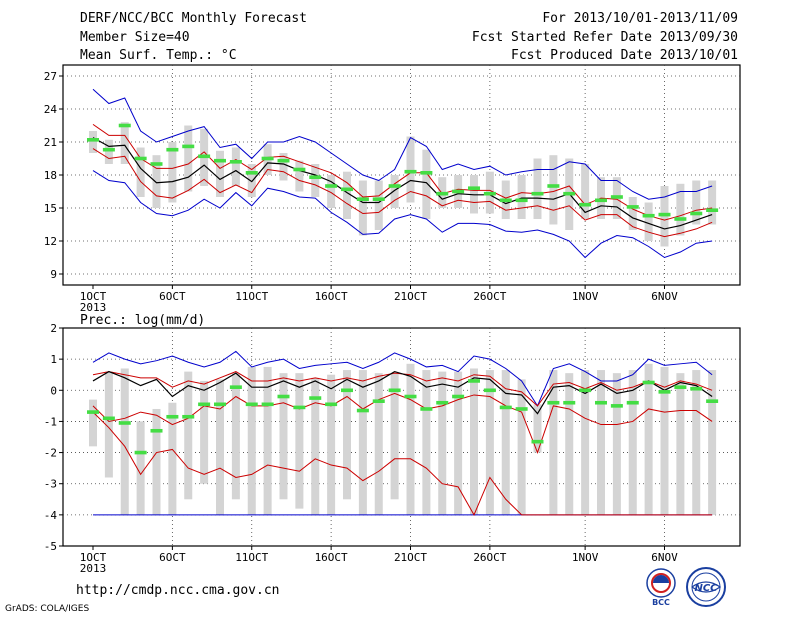 The height and width of the screenshot is (618, 800). I want to click on temperature-lower-inner-line, so click(402, 193).